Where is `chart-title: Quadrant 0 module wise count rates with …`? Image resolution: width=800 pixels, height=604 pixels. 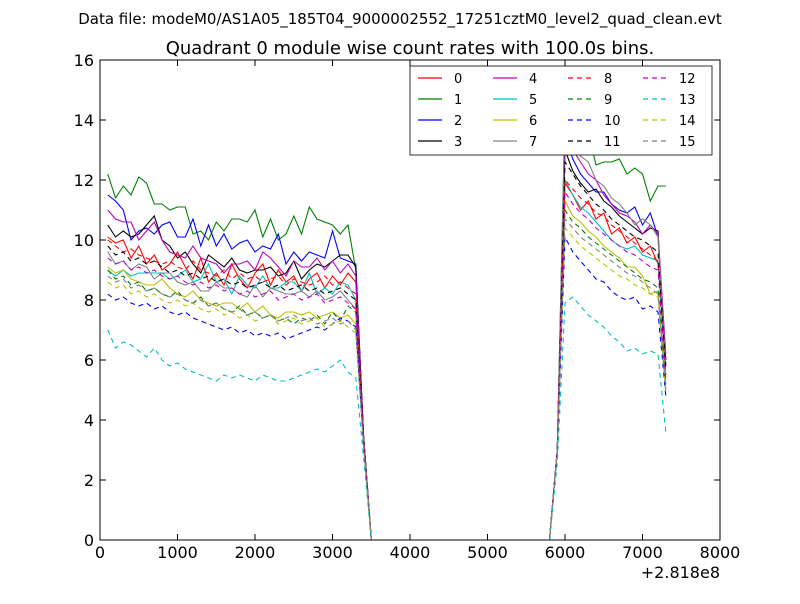
chart-title: Quadrant 0 module wise count rates with … is located at coordinates (410, 48).